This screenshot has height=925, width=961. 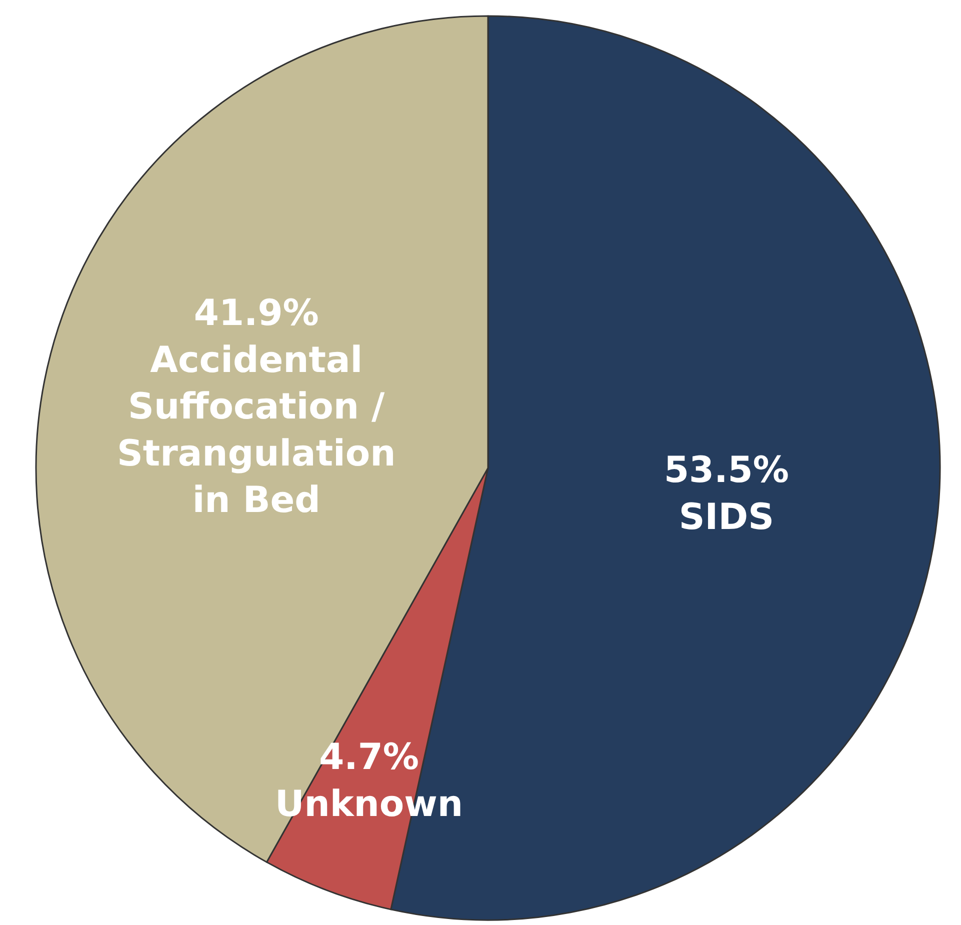 I want to click on slice-label: SIDS, so click(x=726, y=517).